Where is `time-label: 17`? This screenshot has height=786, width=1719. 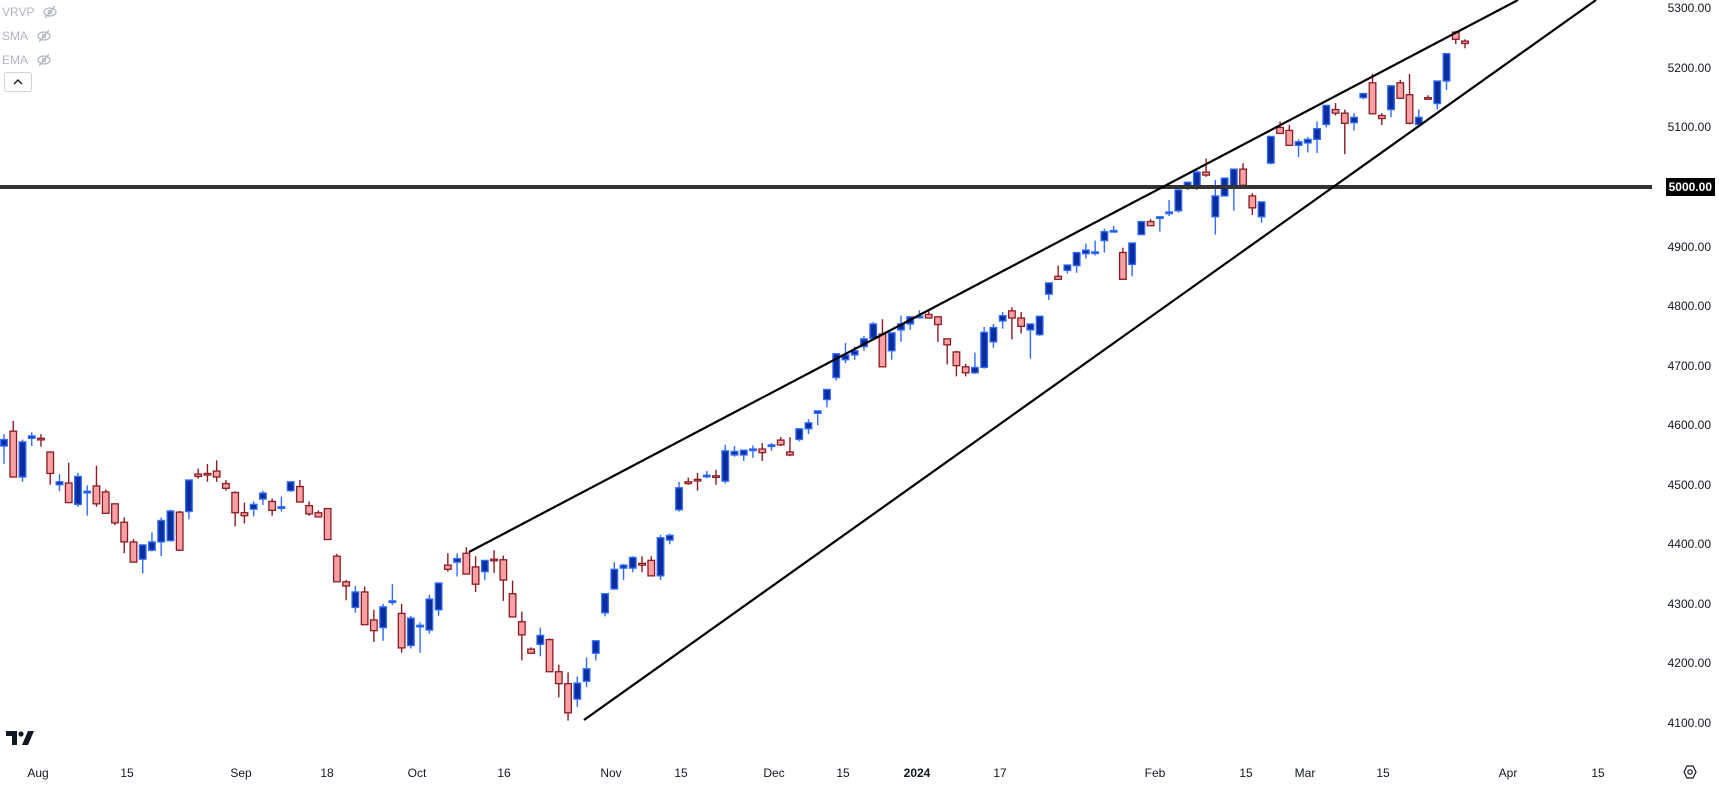 time-label: 17 is located at coordinates (1000, 773).